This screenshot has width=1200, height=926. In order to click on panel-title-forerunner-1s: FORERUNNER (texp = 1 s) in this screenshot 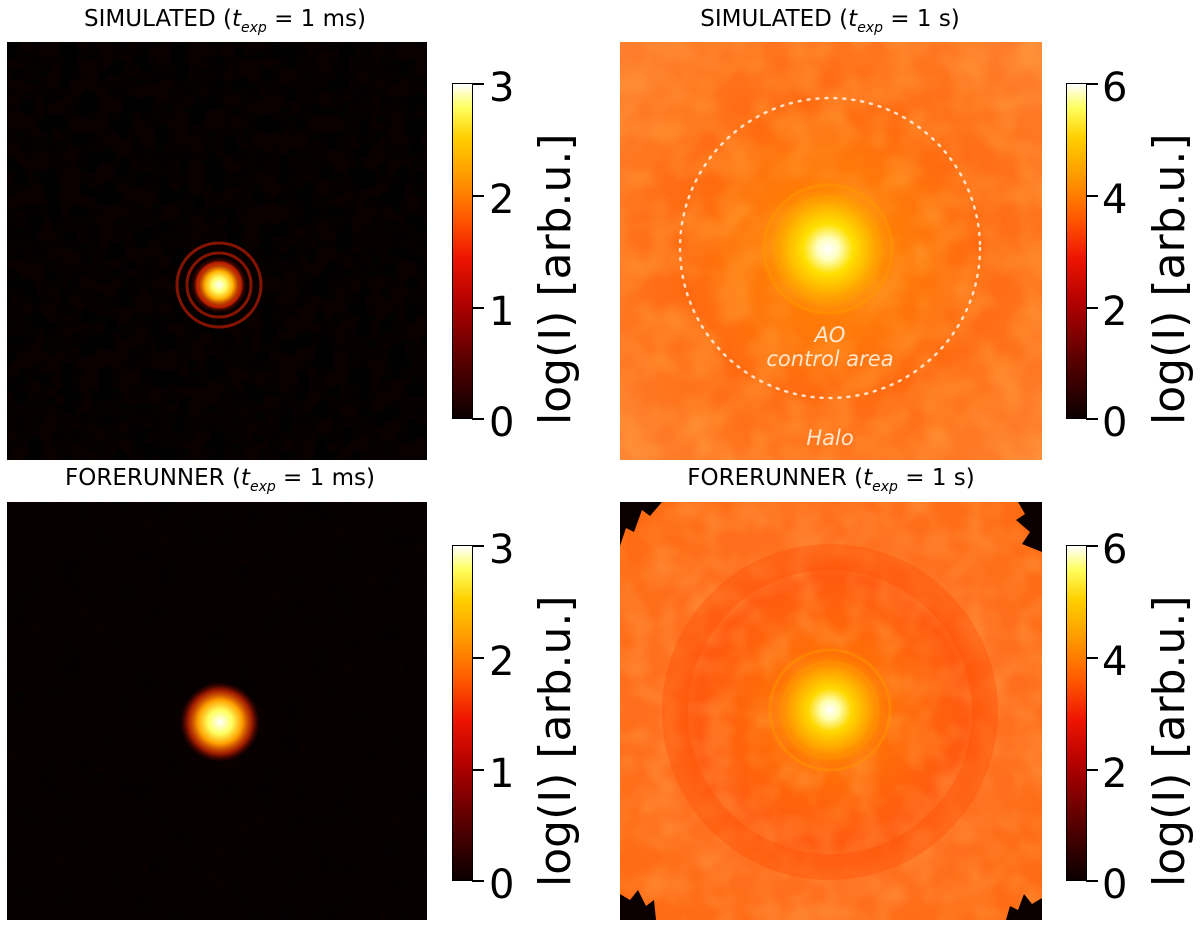, I will do `click(831, 480)`.